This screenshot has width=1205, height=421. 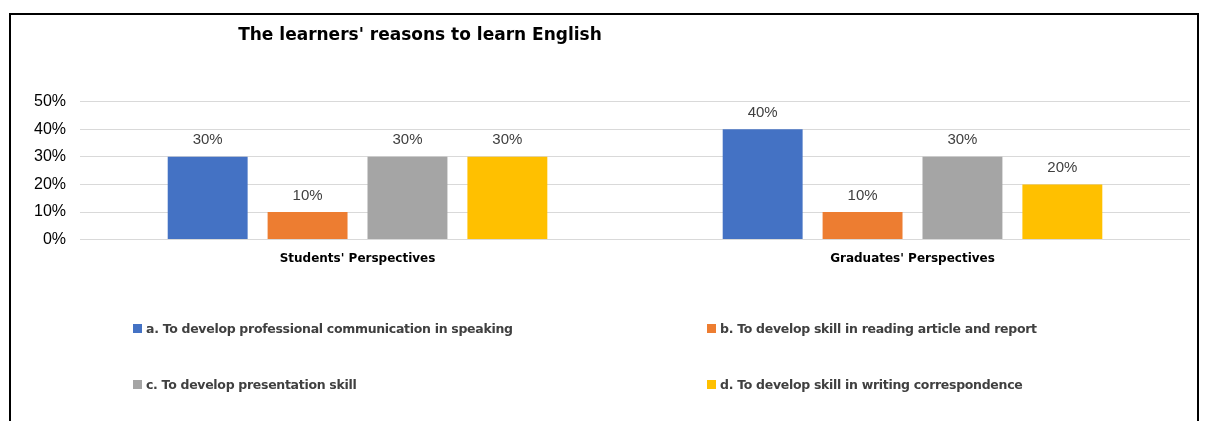 What do you see at coordinates (329, 328) in the screenshot?
I see `legend-label: a. To develop professional communication in speaking` at bounding box center [329, 328].